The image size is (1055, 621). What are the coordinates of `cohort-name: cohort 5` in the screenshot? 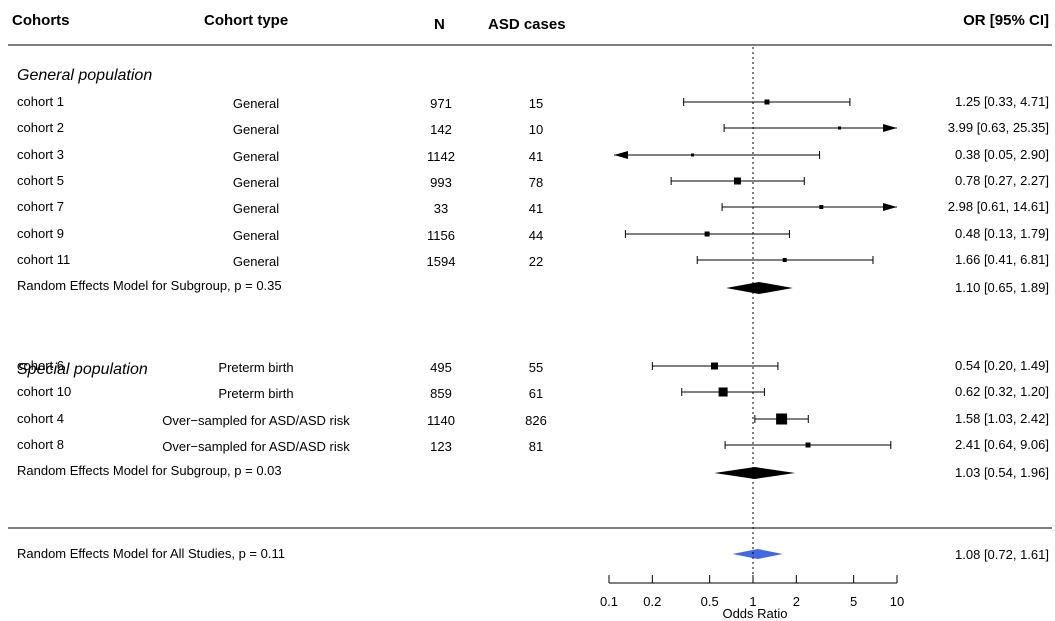 It's located at (40, 180).